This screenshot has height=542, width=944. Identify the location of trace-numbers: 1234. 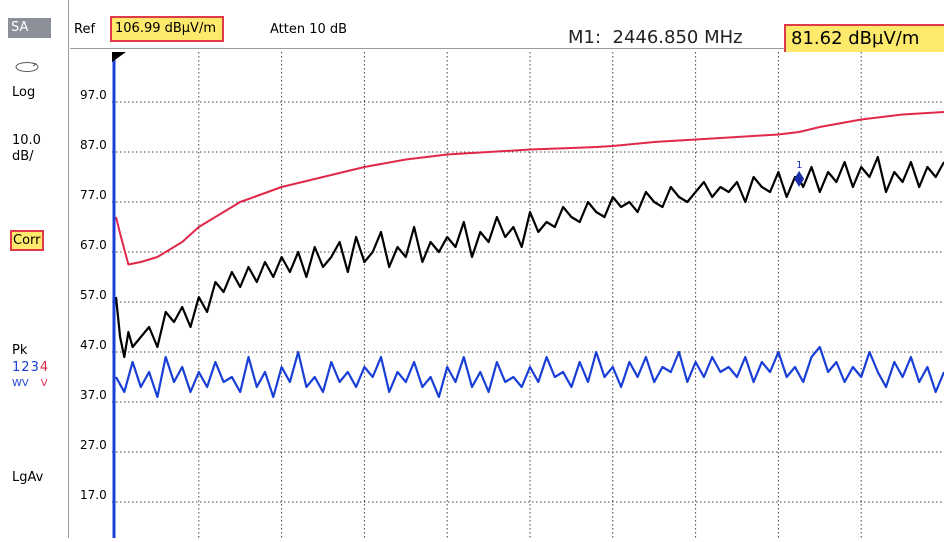
(30, 367).